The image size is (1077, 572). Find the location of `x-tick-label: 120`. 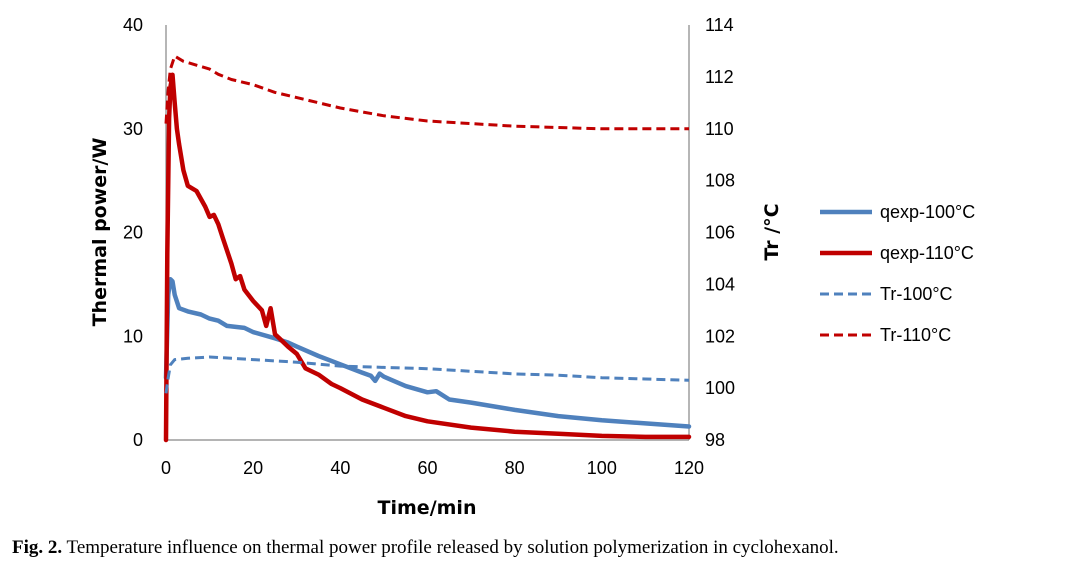

x-tick-label: 120 is located at coordinates (689, 468).